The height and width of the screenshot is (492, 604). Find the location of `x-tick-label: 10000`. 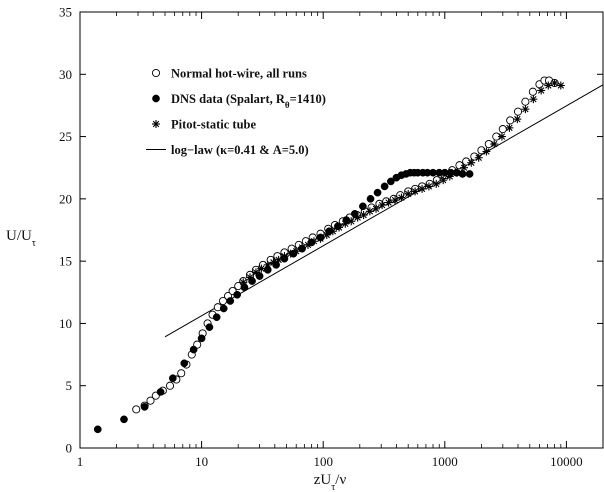

x-tick-label: 10000 is located at coordinates (566, 461).